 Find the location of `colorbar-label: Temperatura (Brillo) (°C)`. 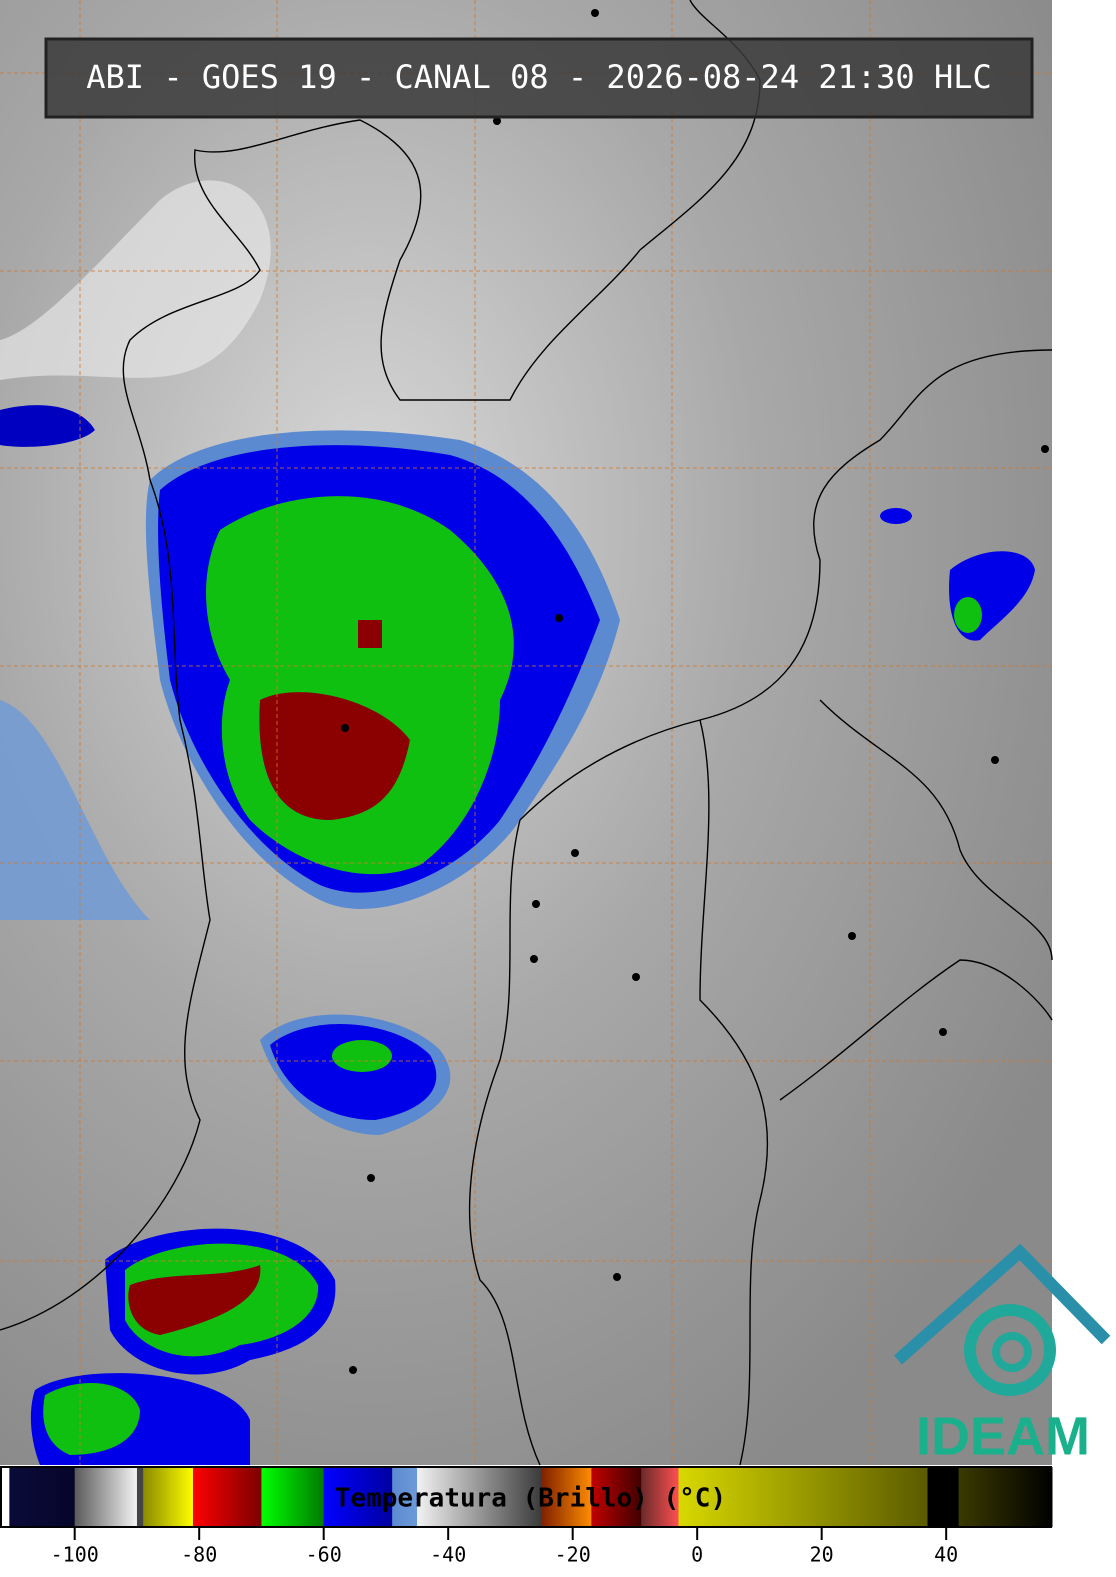

colorbar-label: Temperatura (Brillo) (°C) is located at coordinates (530, 1499).